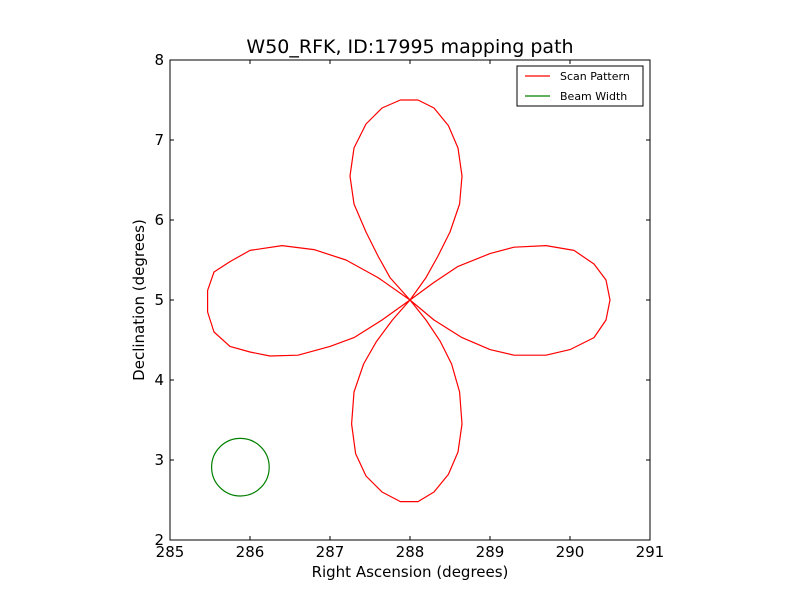  What do you see at coordinates (593, 96) in the screenshot?
I see `legend-label-beam-width: Beam Width` at bounding box center [593, 96].